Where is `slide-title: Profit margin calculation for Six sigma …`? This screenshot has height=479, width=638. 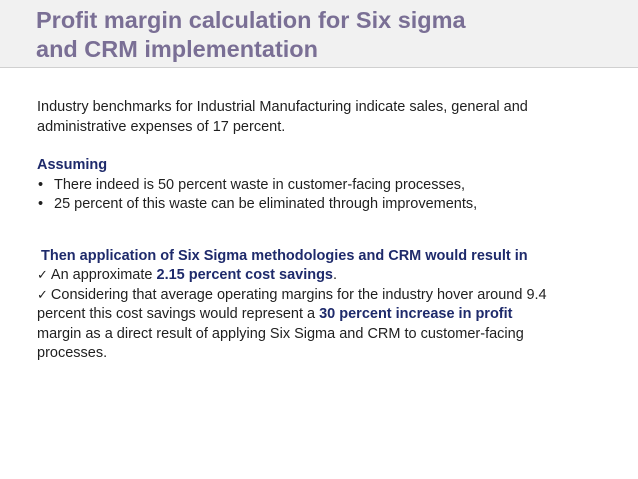
slide-title: Profit margin calculation for Six sigma … is located at coordinates (251, 35).